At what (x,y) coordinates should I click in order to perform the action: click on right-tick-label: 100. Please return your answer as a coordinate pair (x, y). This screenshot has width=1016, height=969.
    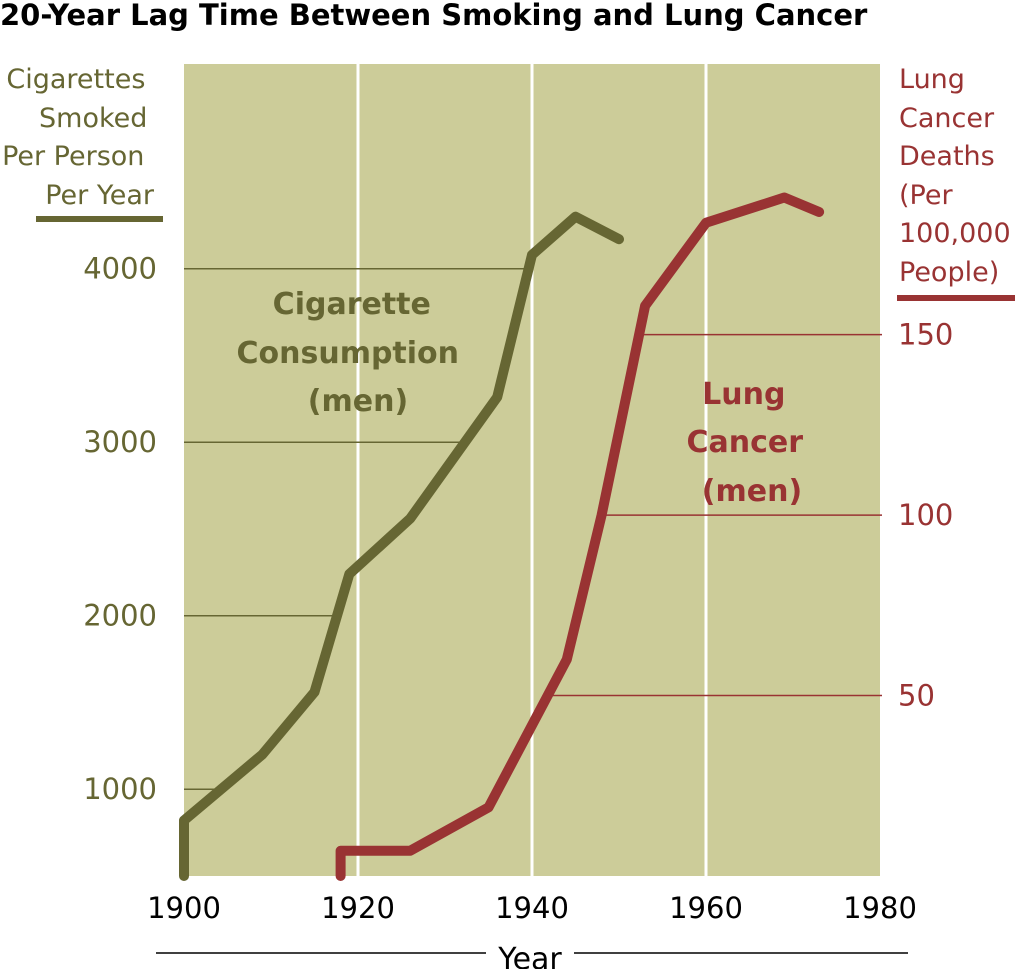
    Looking at the image, I should click on (925, 515).